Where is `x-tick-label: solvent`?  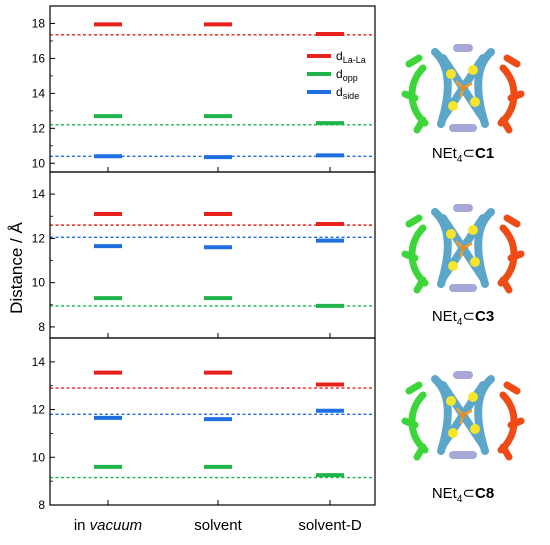
x-tick-label: solvent is located at coordinates (218, 525).